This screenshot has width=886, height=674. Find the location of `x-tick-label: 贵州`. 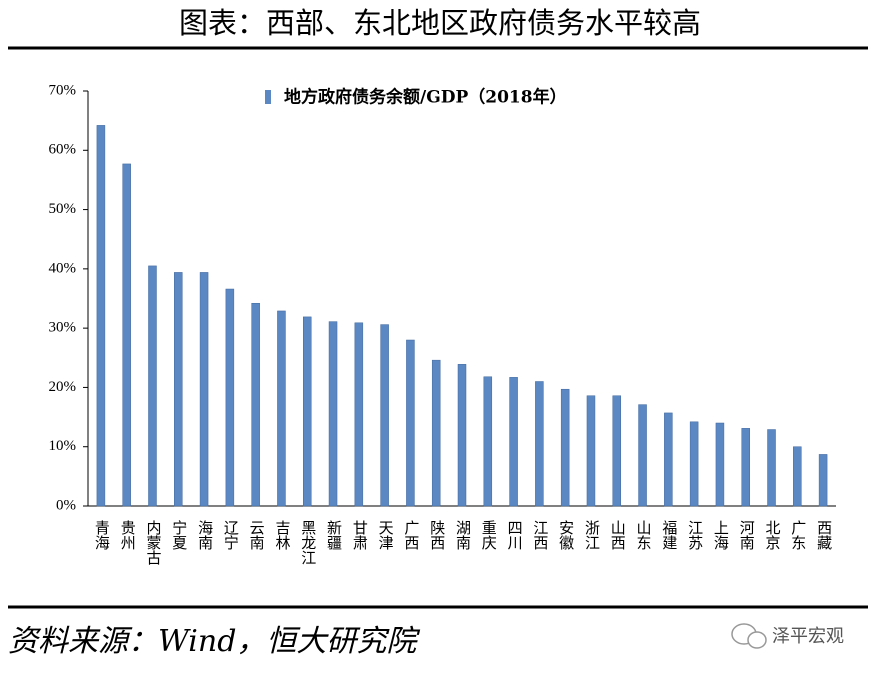

x-tick-label: 贵州 is located at coordinates (128, 535).